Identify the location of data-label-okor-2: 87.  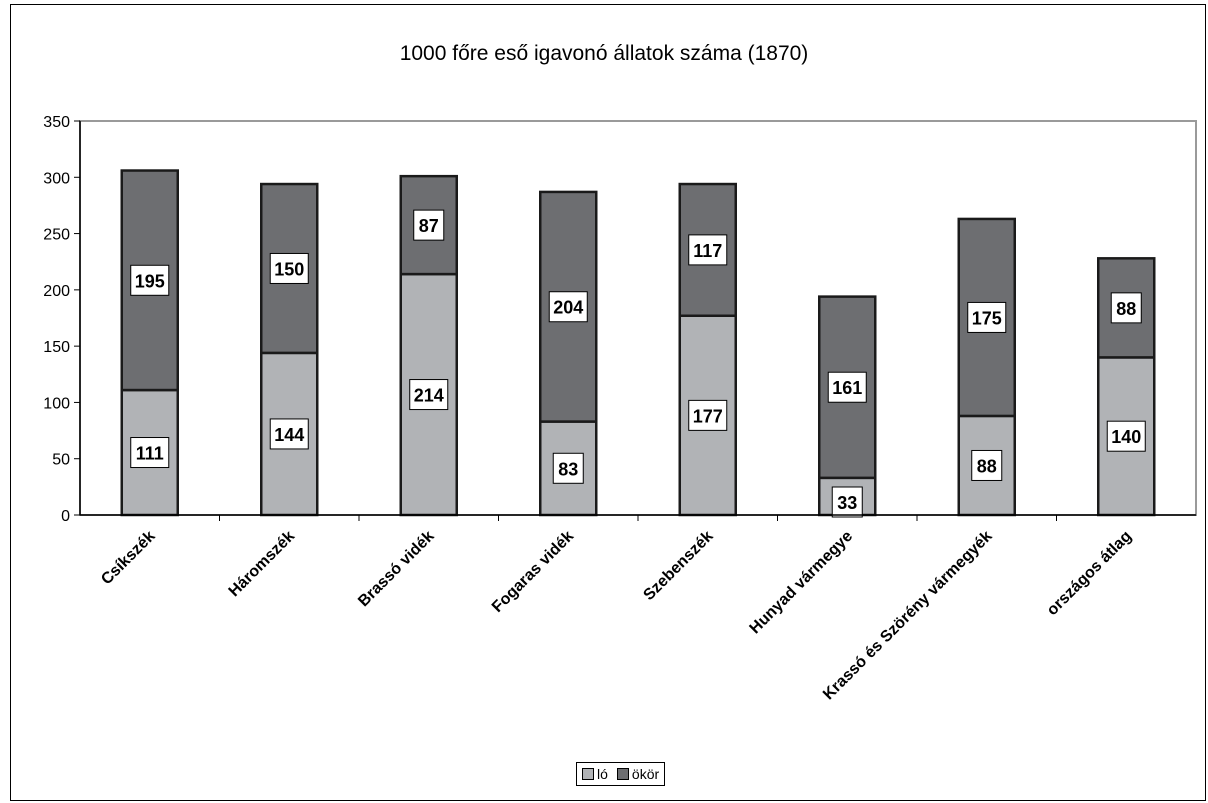
(429, 226).